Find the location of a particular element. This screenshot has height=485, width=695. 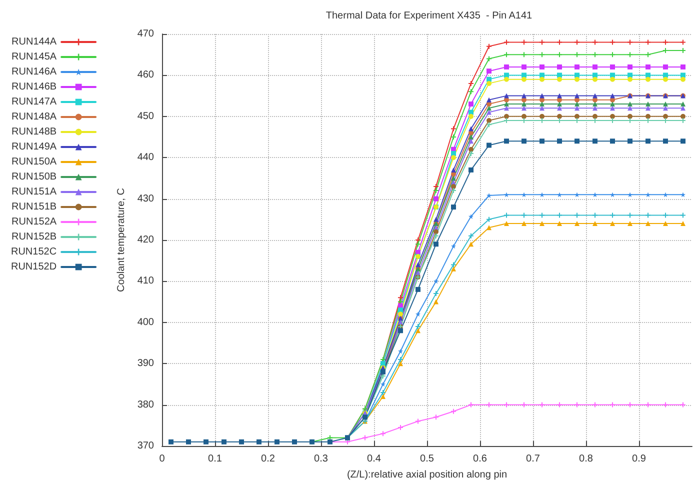

x-tick-label: 0.8 is located at coordinates (586, 459).